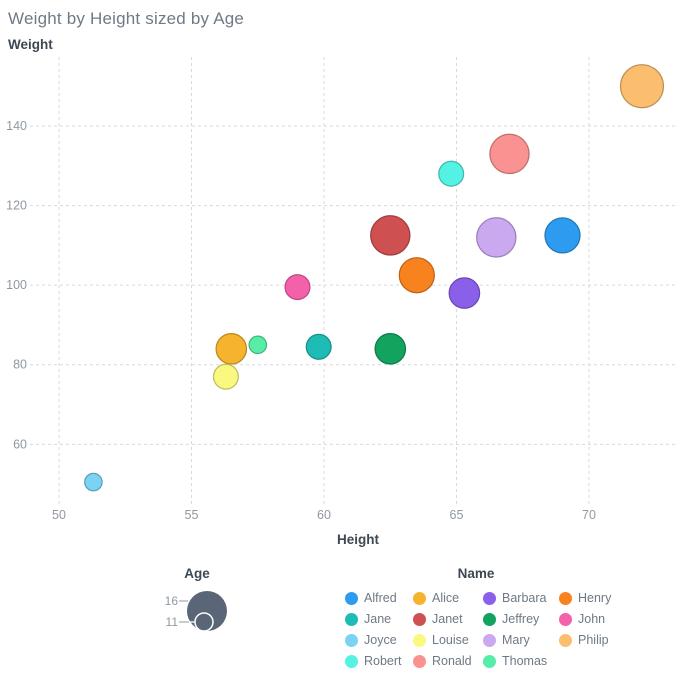 The width and height of the screenshot is (679, 693). Describe the element at coordinates (390, 348) in the screenshot. I see `bubble-jeffrey` at that location.